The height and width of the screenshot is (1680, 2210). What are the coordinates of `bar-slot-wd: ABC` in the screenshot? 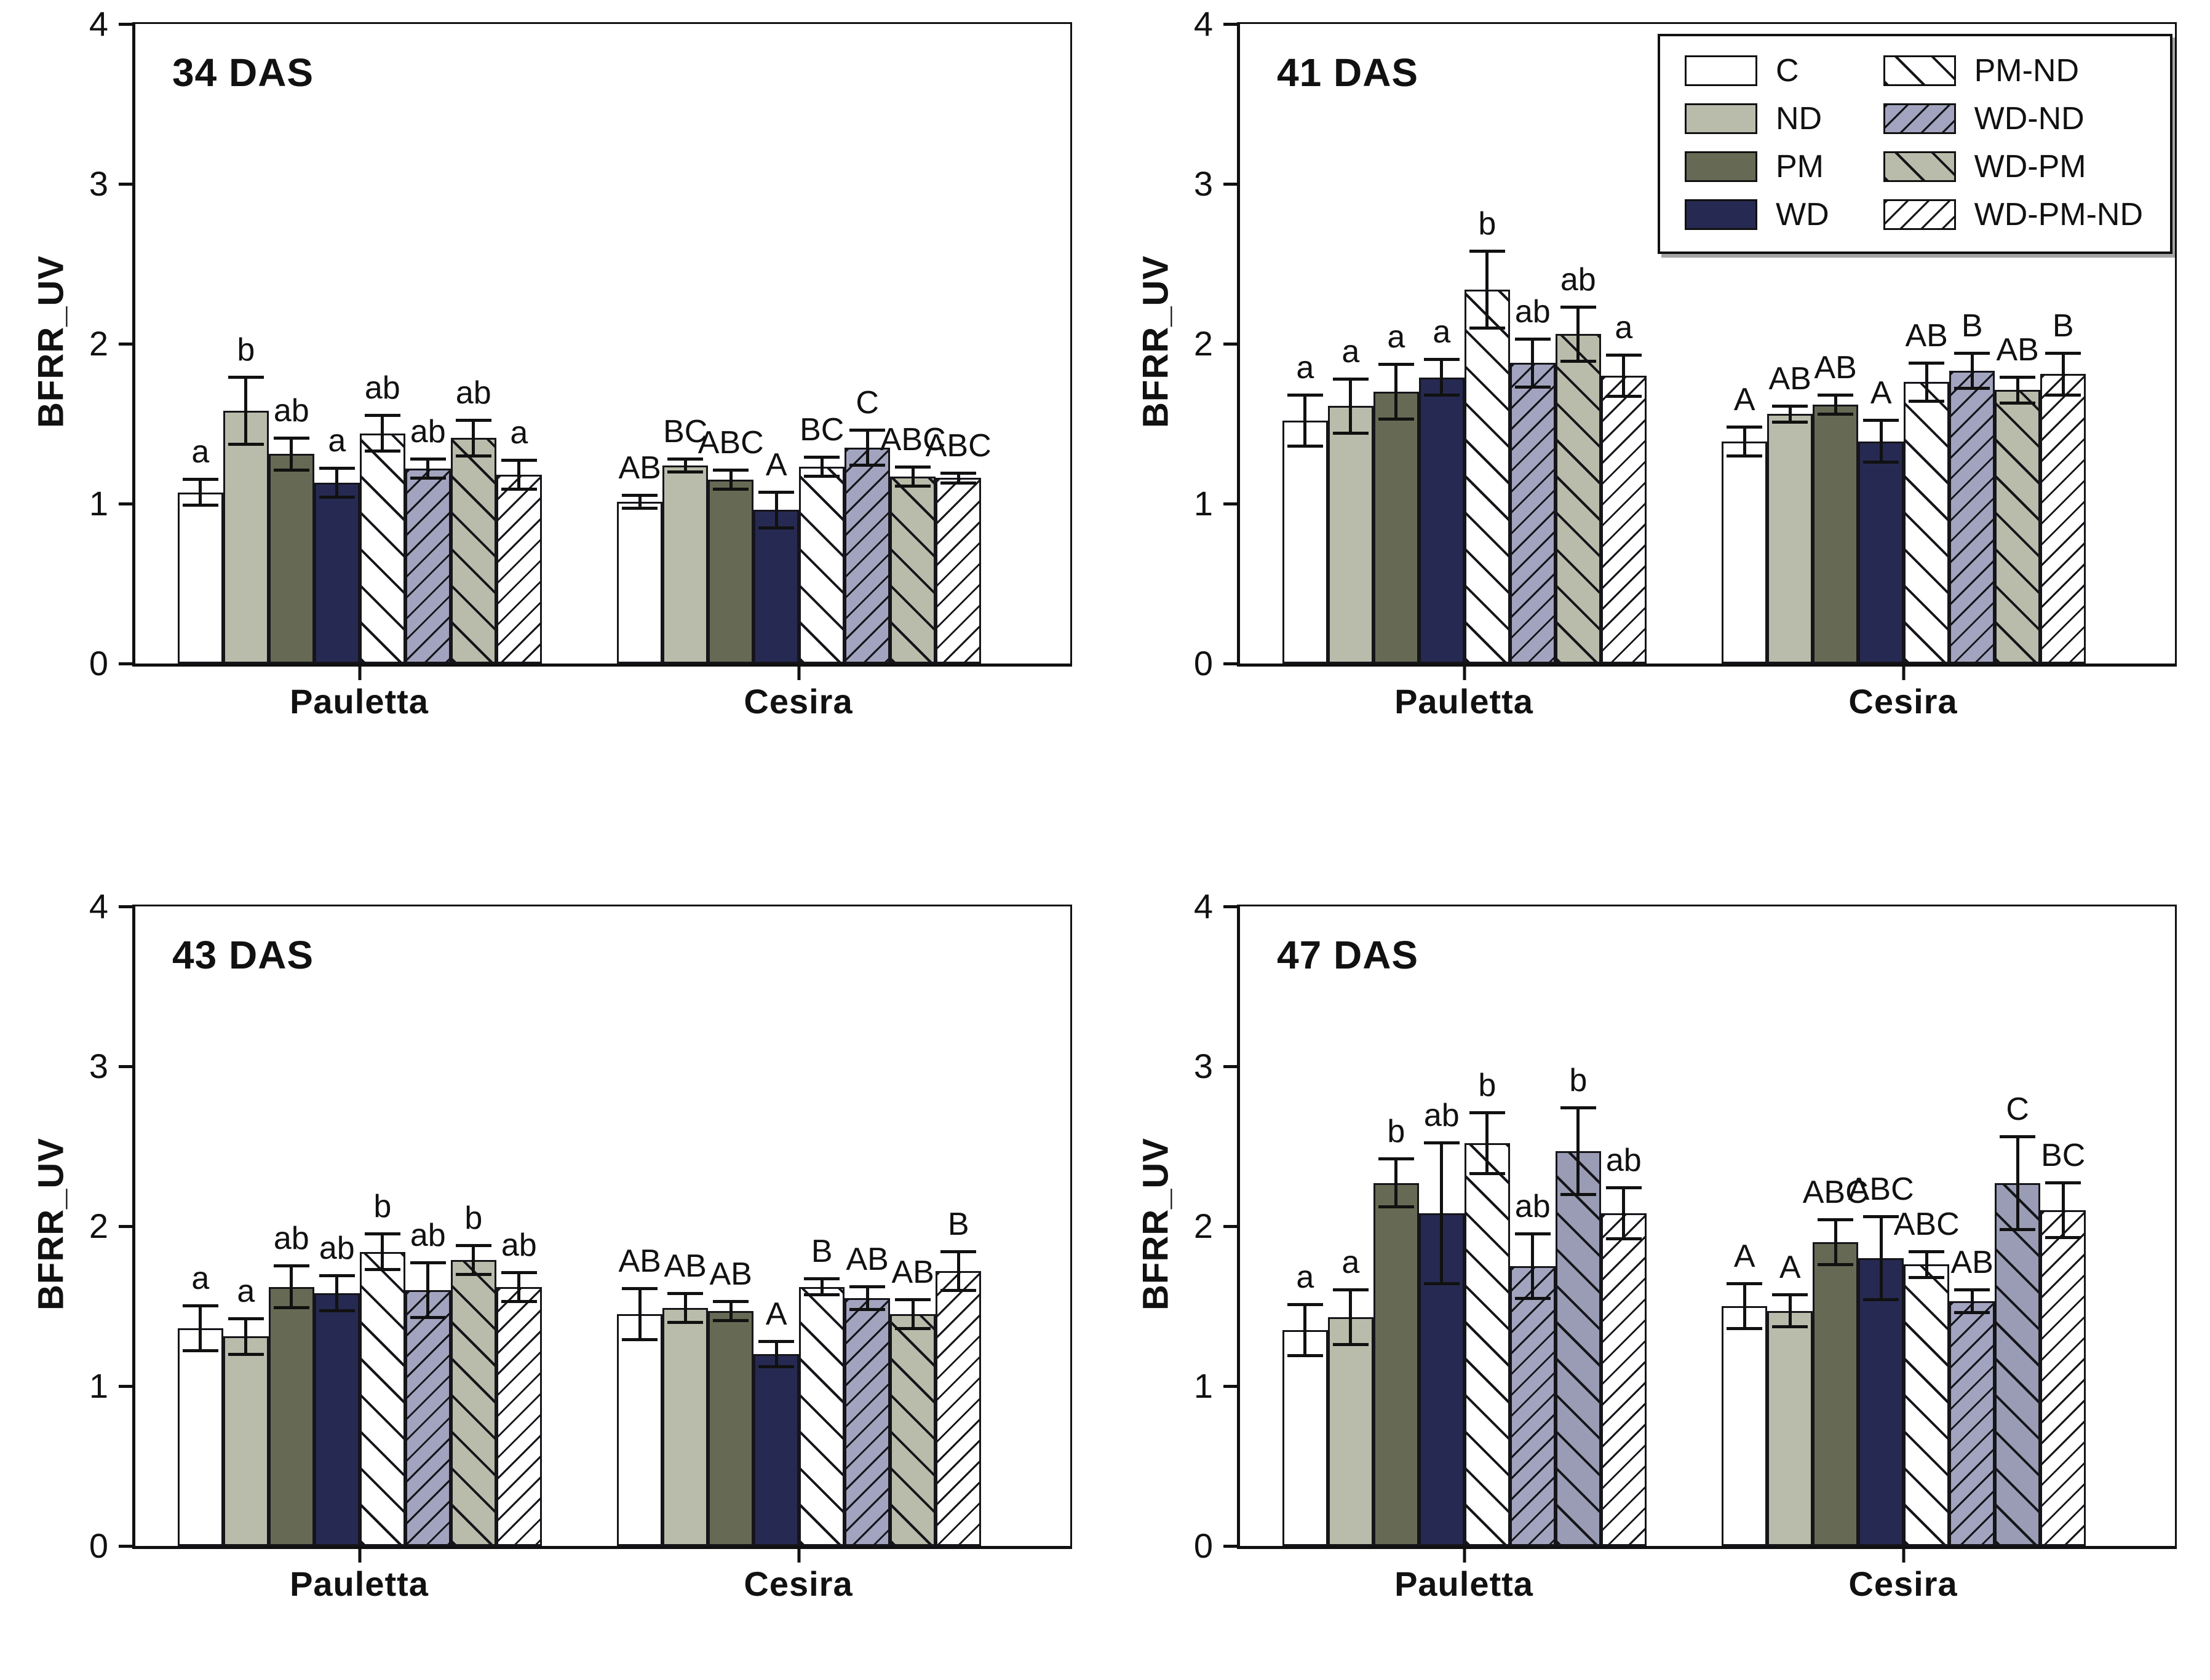 It's located at (1881, 1226).